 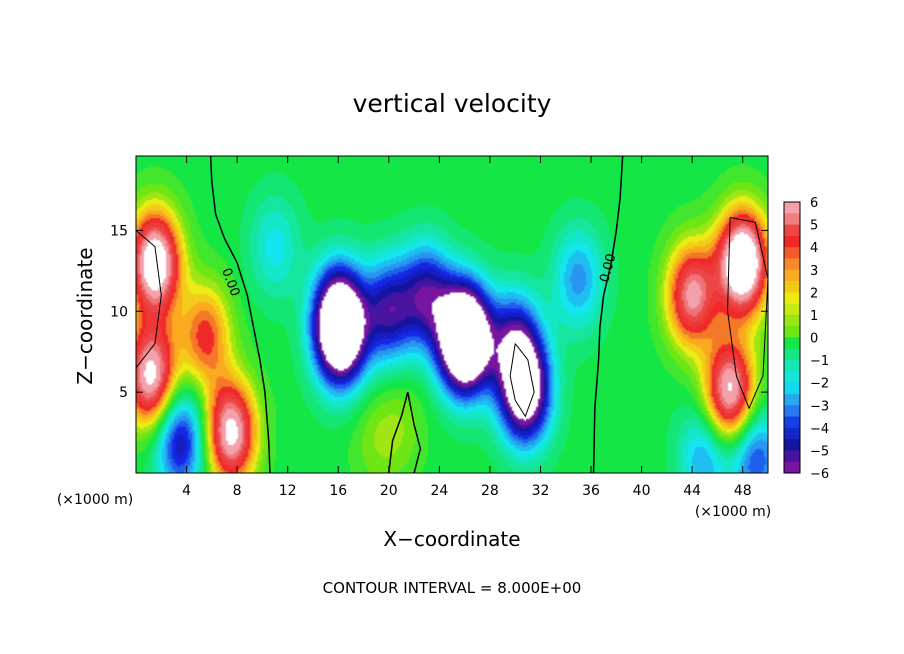 I want to click on y-axis-label: Z−coordinate, so click(x=85, y=315).